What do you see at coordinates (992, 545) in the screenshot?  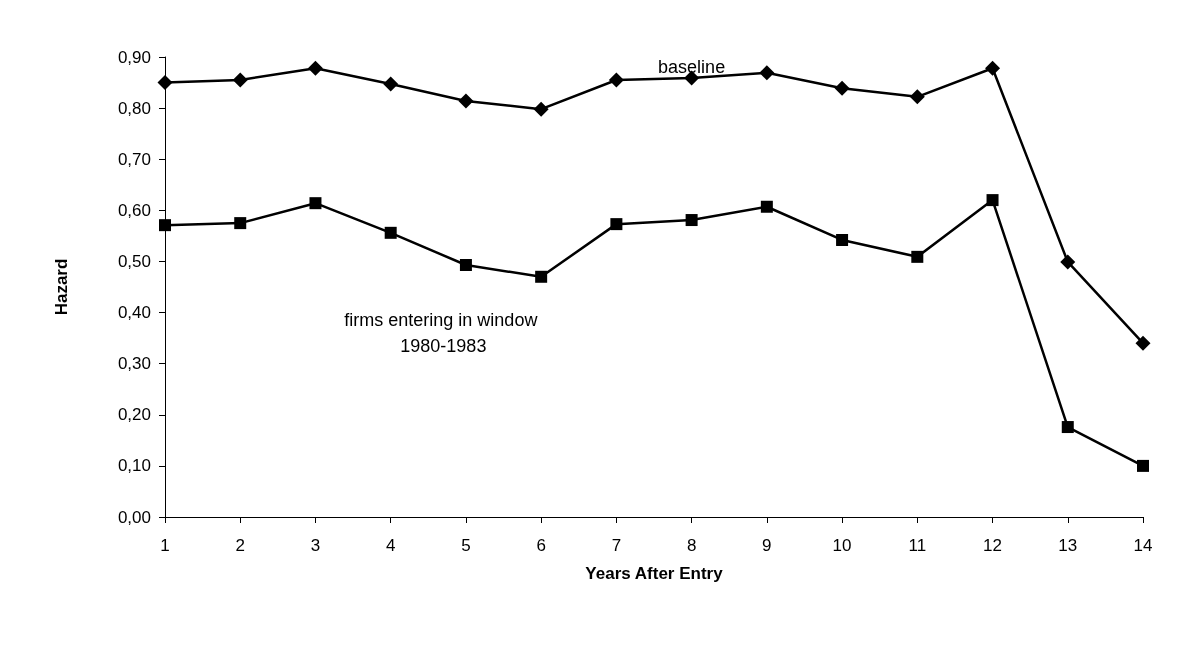 I see `x-tick-label: 12` at bounding box center [992, 545].